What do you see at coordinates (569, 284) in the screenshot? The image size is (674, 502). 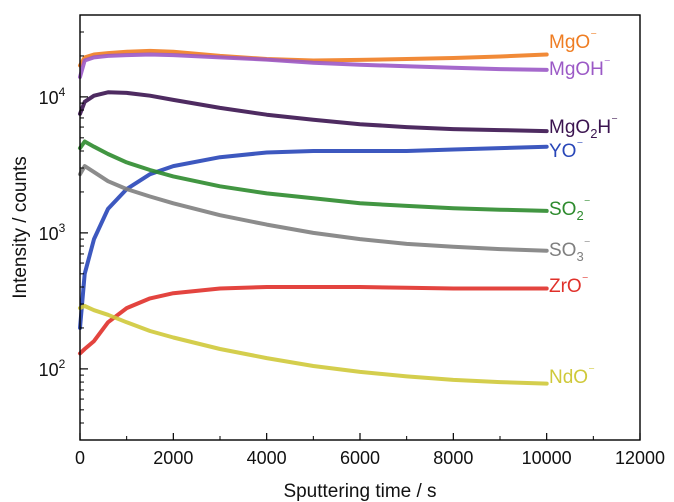 I see `series-label: ZrO⁻` at bounding box center [569, 284].